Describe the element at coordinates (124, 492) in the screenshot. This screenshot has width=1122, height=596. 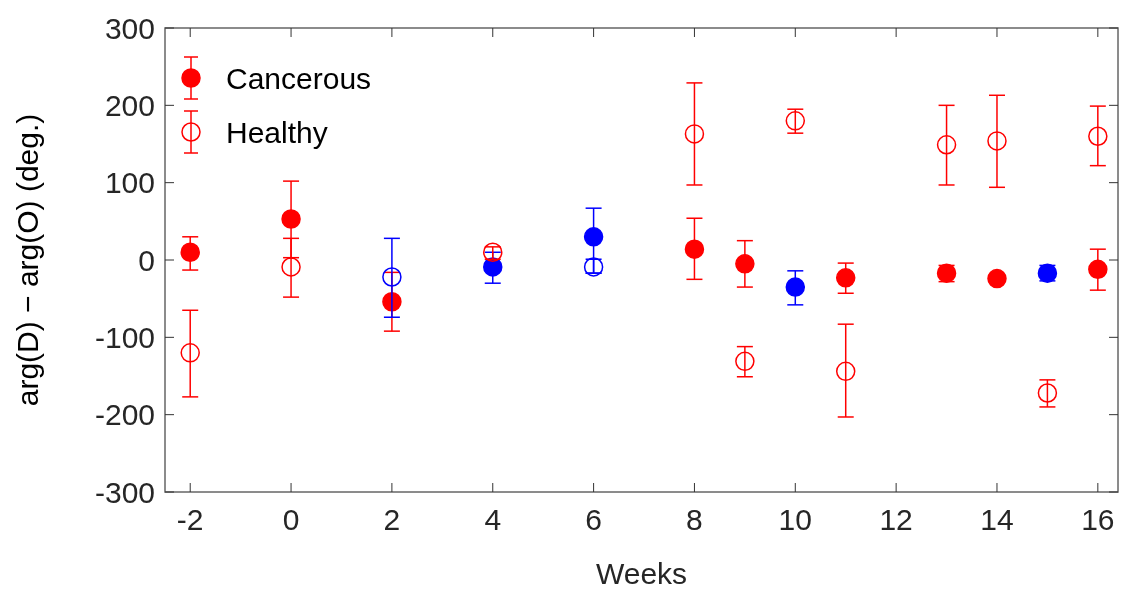
I see `y-tick-label: -300` at that location.